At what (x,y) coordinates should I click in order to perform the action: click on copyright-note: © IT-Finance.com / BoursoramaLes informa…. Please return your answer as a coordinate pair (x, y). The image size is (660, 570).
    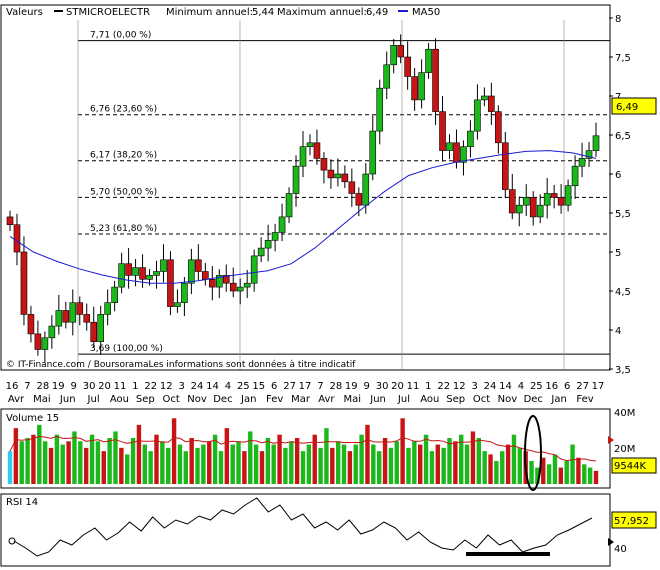
    Looking at the image, I should click on (181, 364).